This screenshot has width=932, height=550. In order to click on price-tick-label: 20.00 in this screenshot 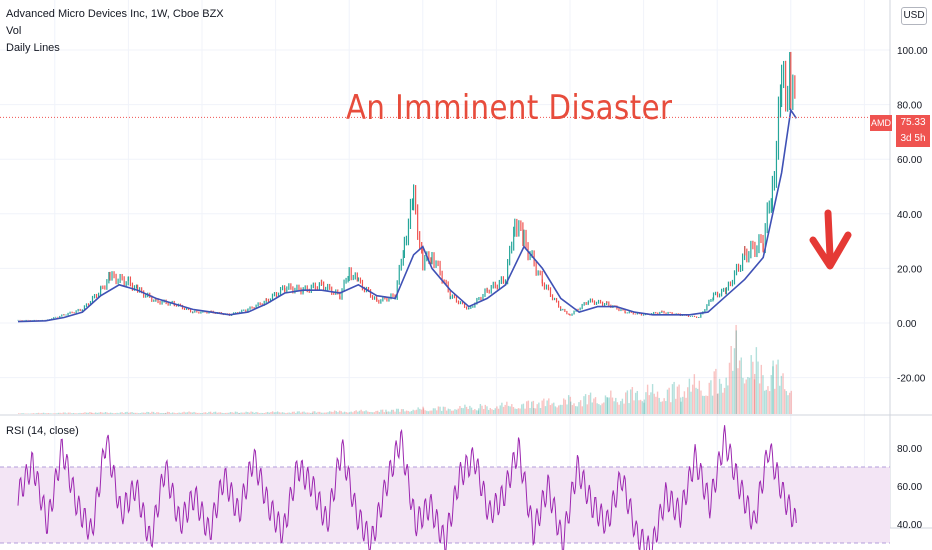, I will do `click(909, 269)`.